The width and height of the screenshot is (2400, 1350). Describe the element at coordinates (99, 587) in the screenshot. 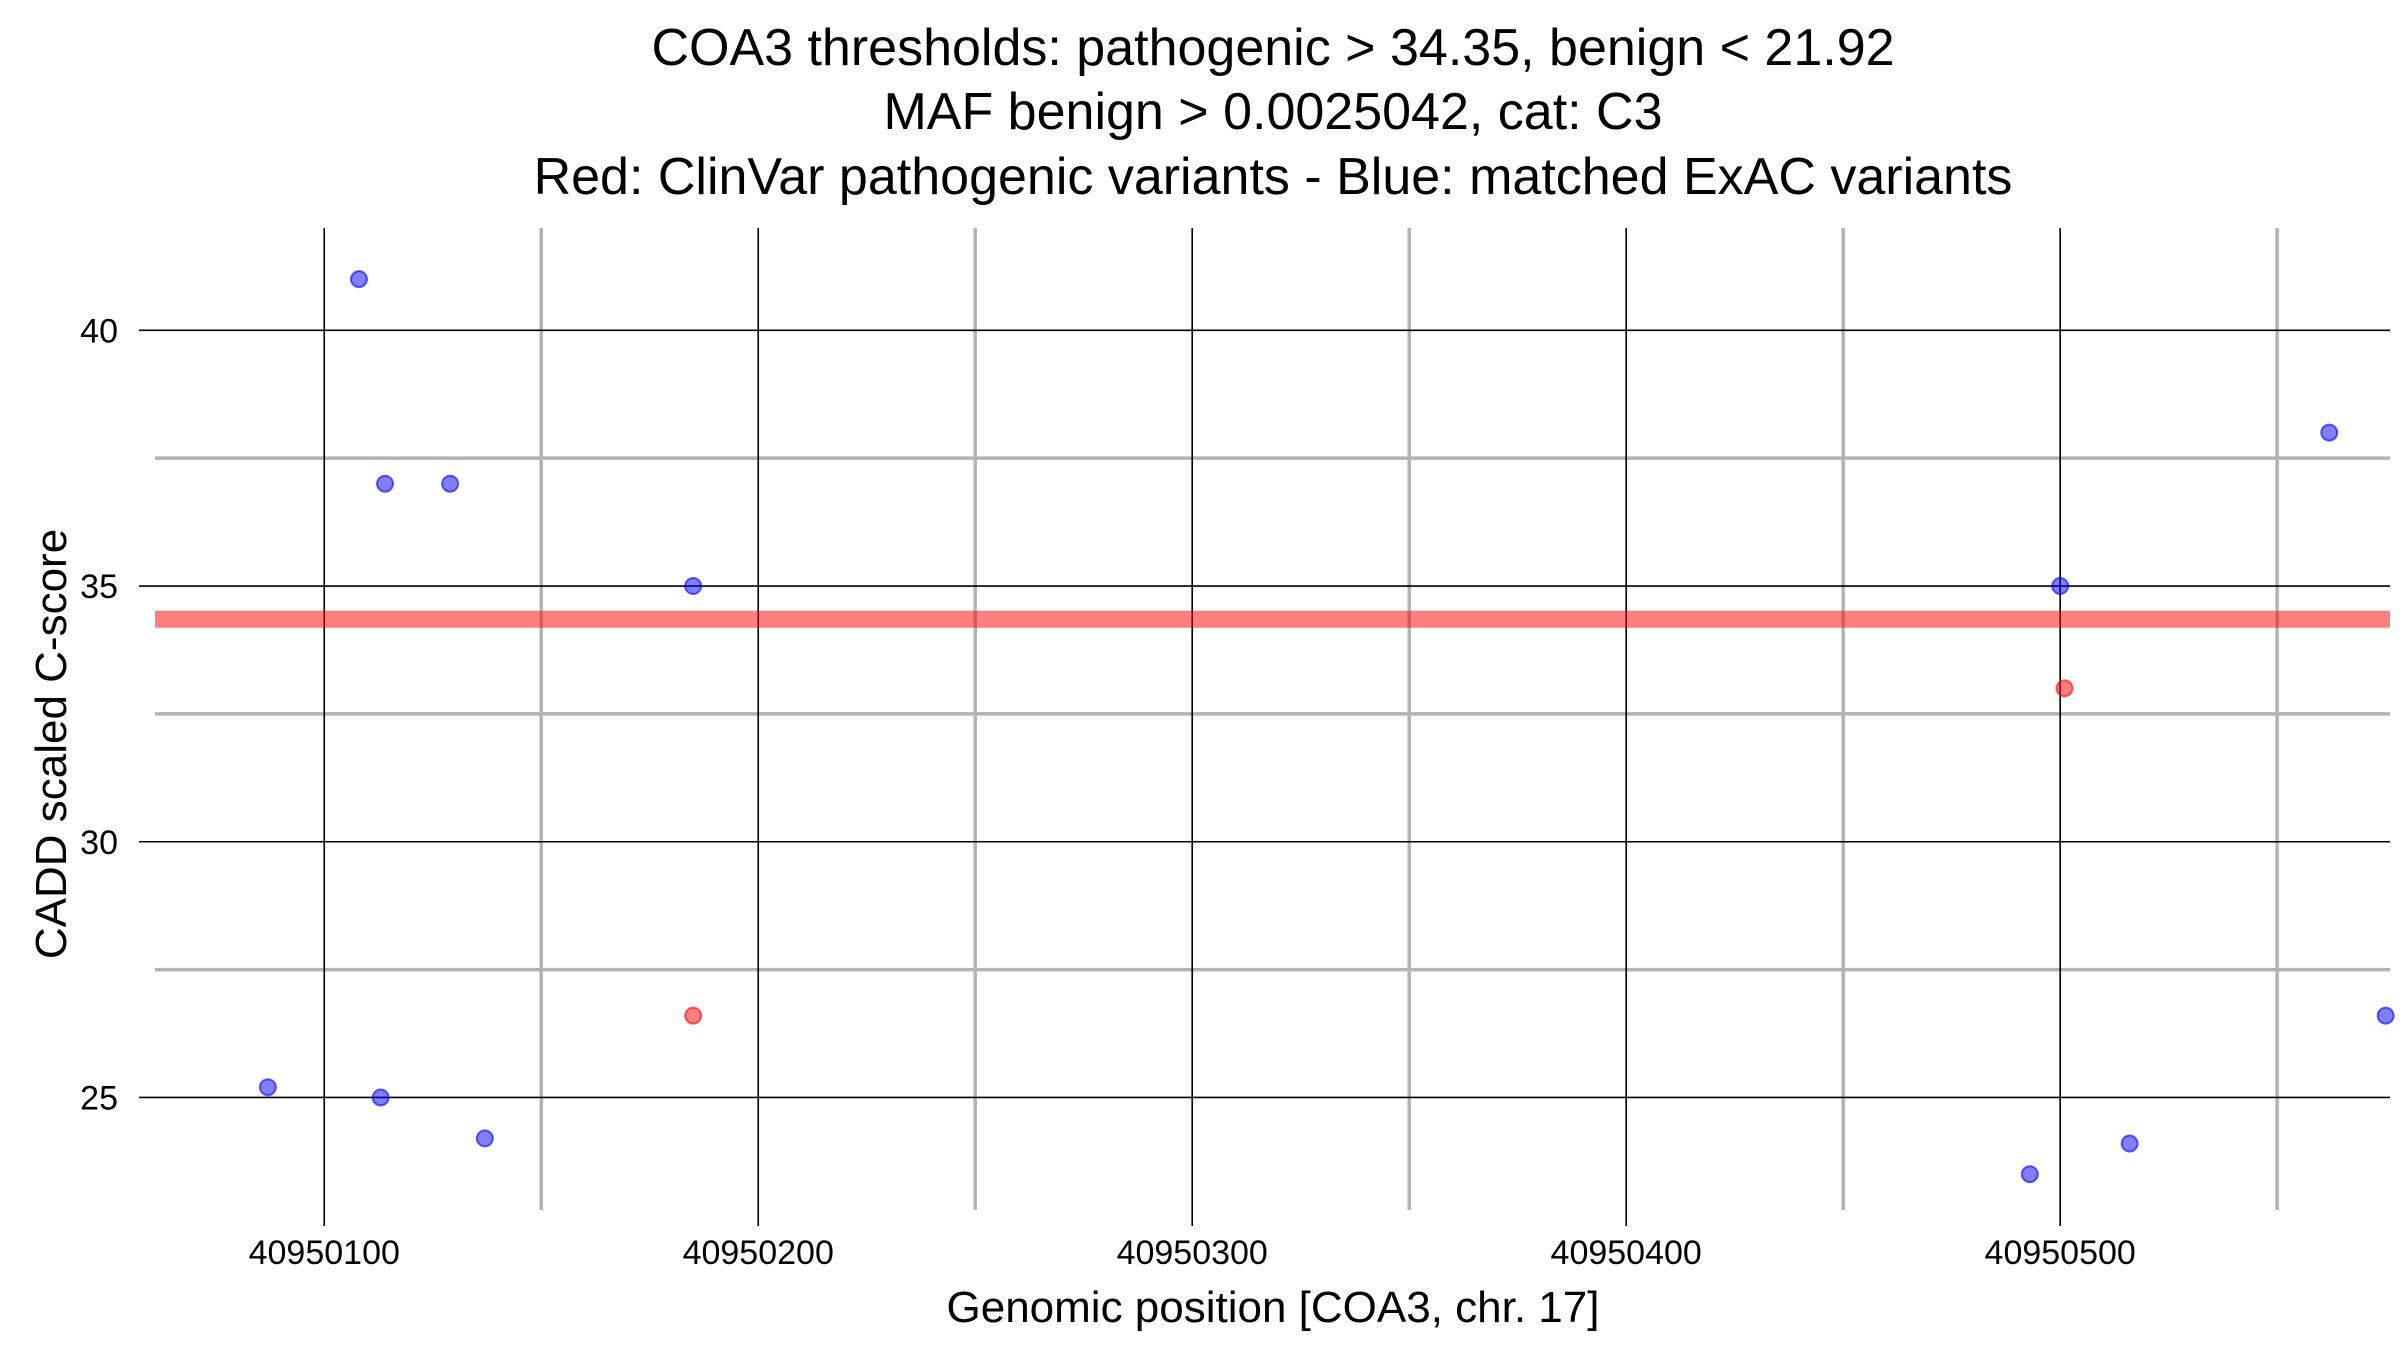

I see `y-tick-label: 35` at that location.